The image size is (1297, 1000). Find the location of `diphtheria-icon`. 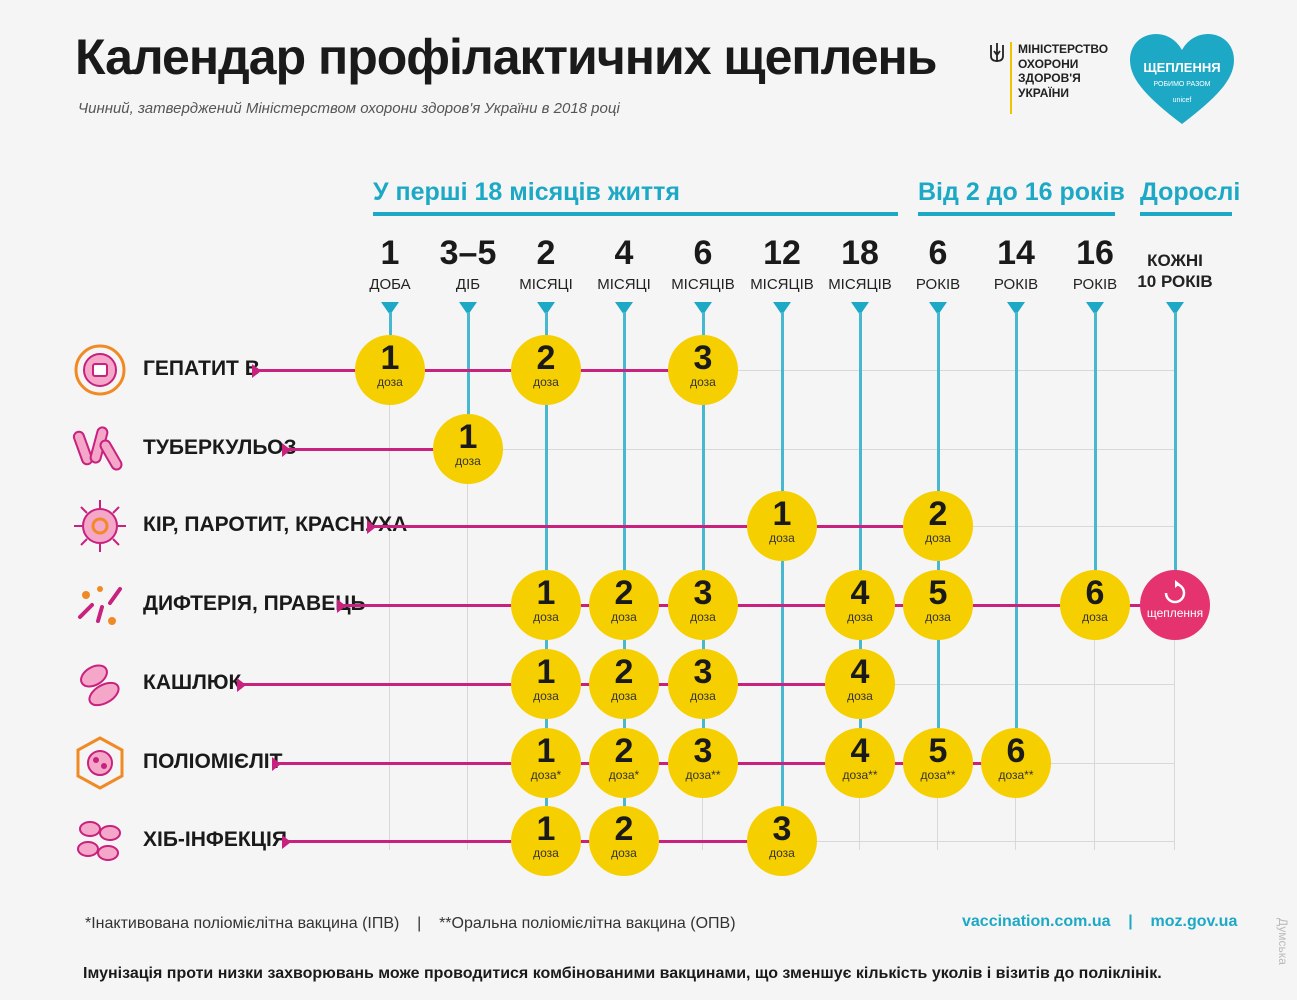

diphtheria-icon is located at coordinates (100, 605).